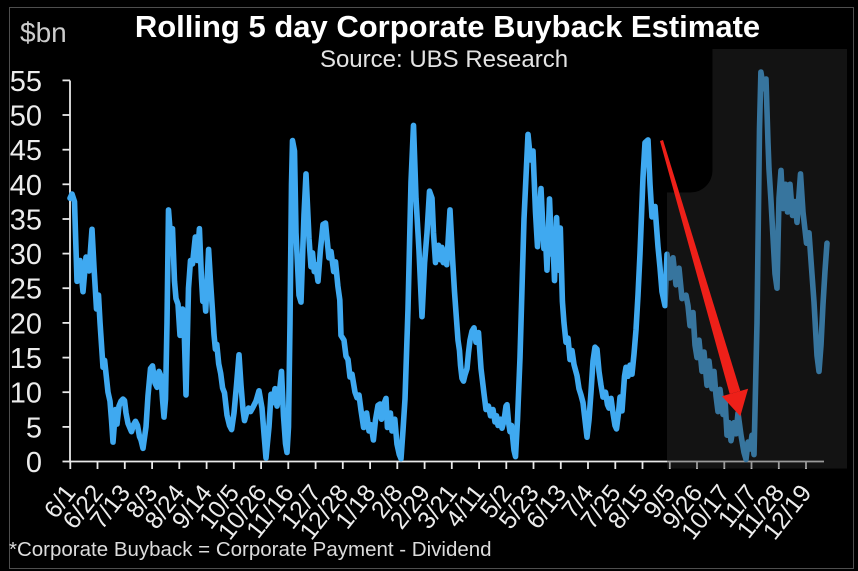 The image size is (858, 571). Describe the element at coordinates (26, 186) in the screenshot. I see `svg-text: 40` at that location.